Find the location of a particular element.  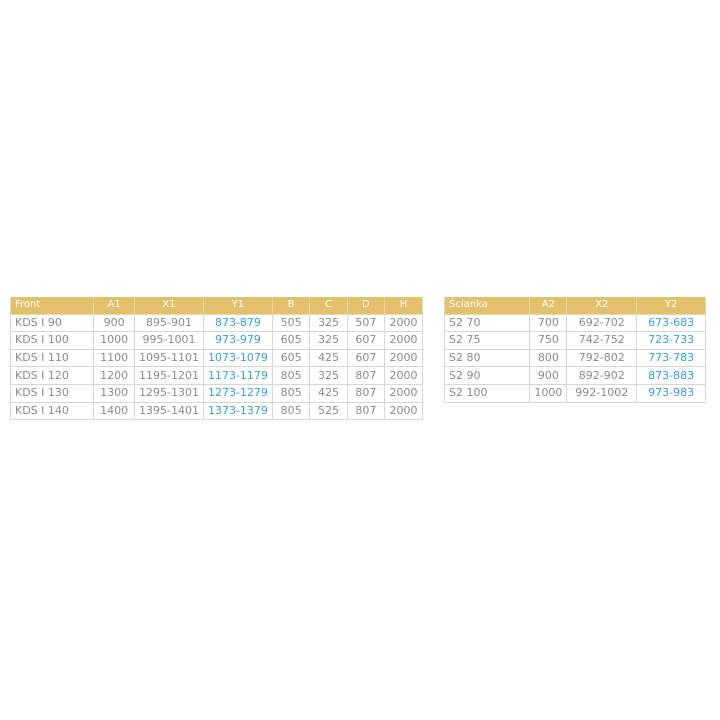

table-cell: 800 is located at coordinates (548, 358).